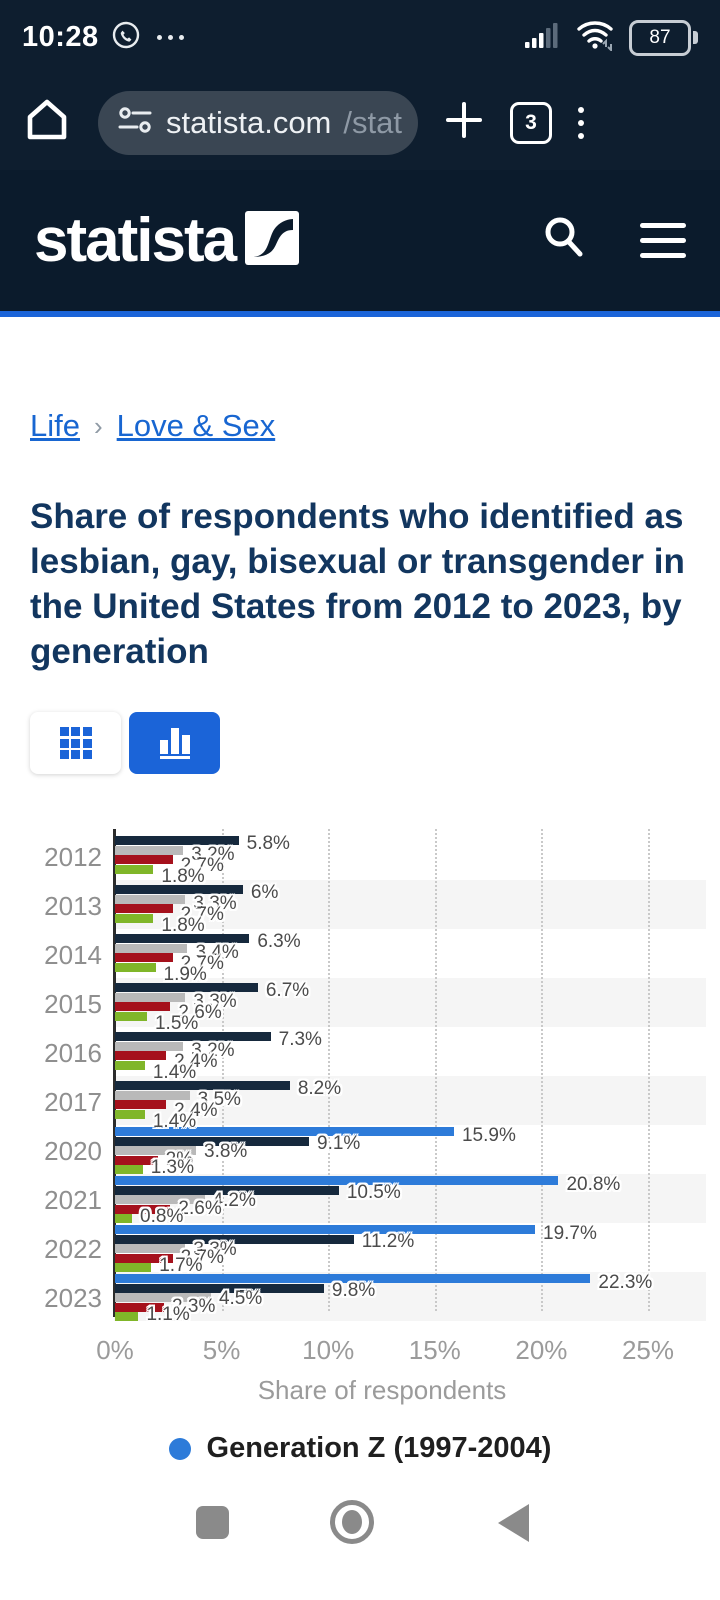 The image size is (720, 1600). Describe the element at coordinates (179, 1448) in the screenshot. I see `legend-dot-generation-z` at that location.